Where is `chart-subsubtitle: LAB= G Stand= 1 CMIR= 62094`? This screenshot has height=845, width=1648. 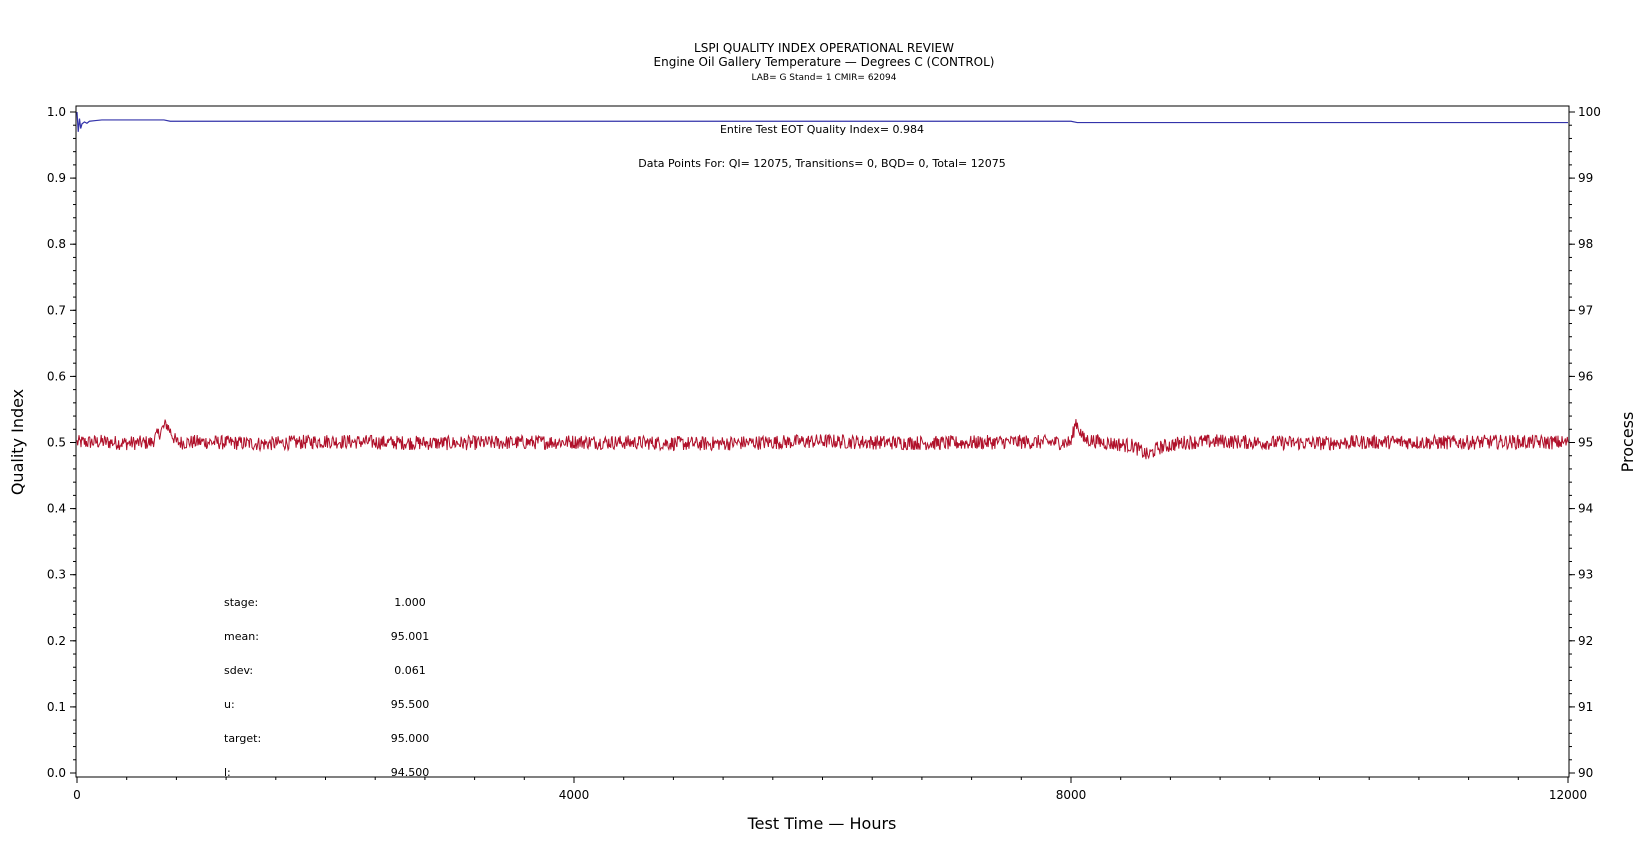
chart-subsubtitle: LAB= G Stand= 1 CMIR= 62094 is located at coordinates (824, 78).